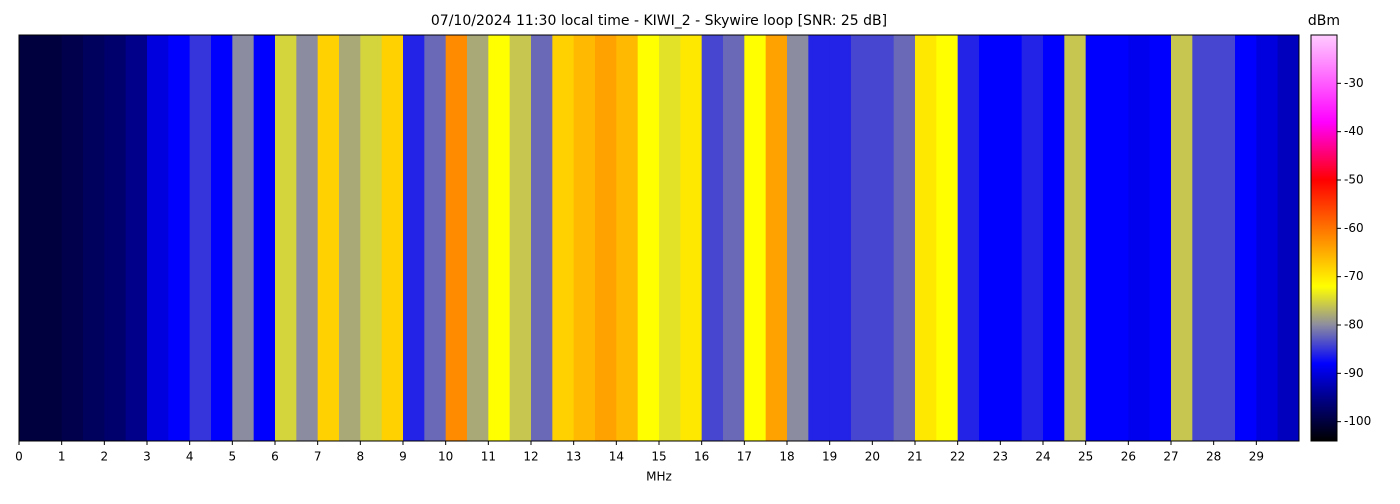 The width and height of the screenshot is (1400, 504). What do you see at coordinates (445, 457) in the screenshot?
I see `x-tick-label: 10` at bounding box center [445, 457].